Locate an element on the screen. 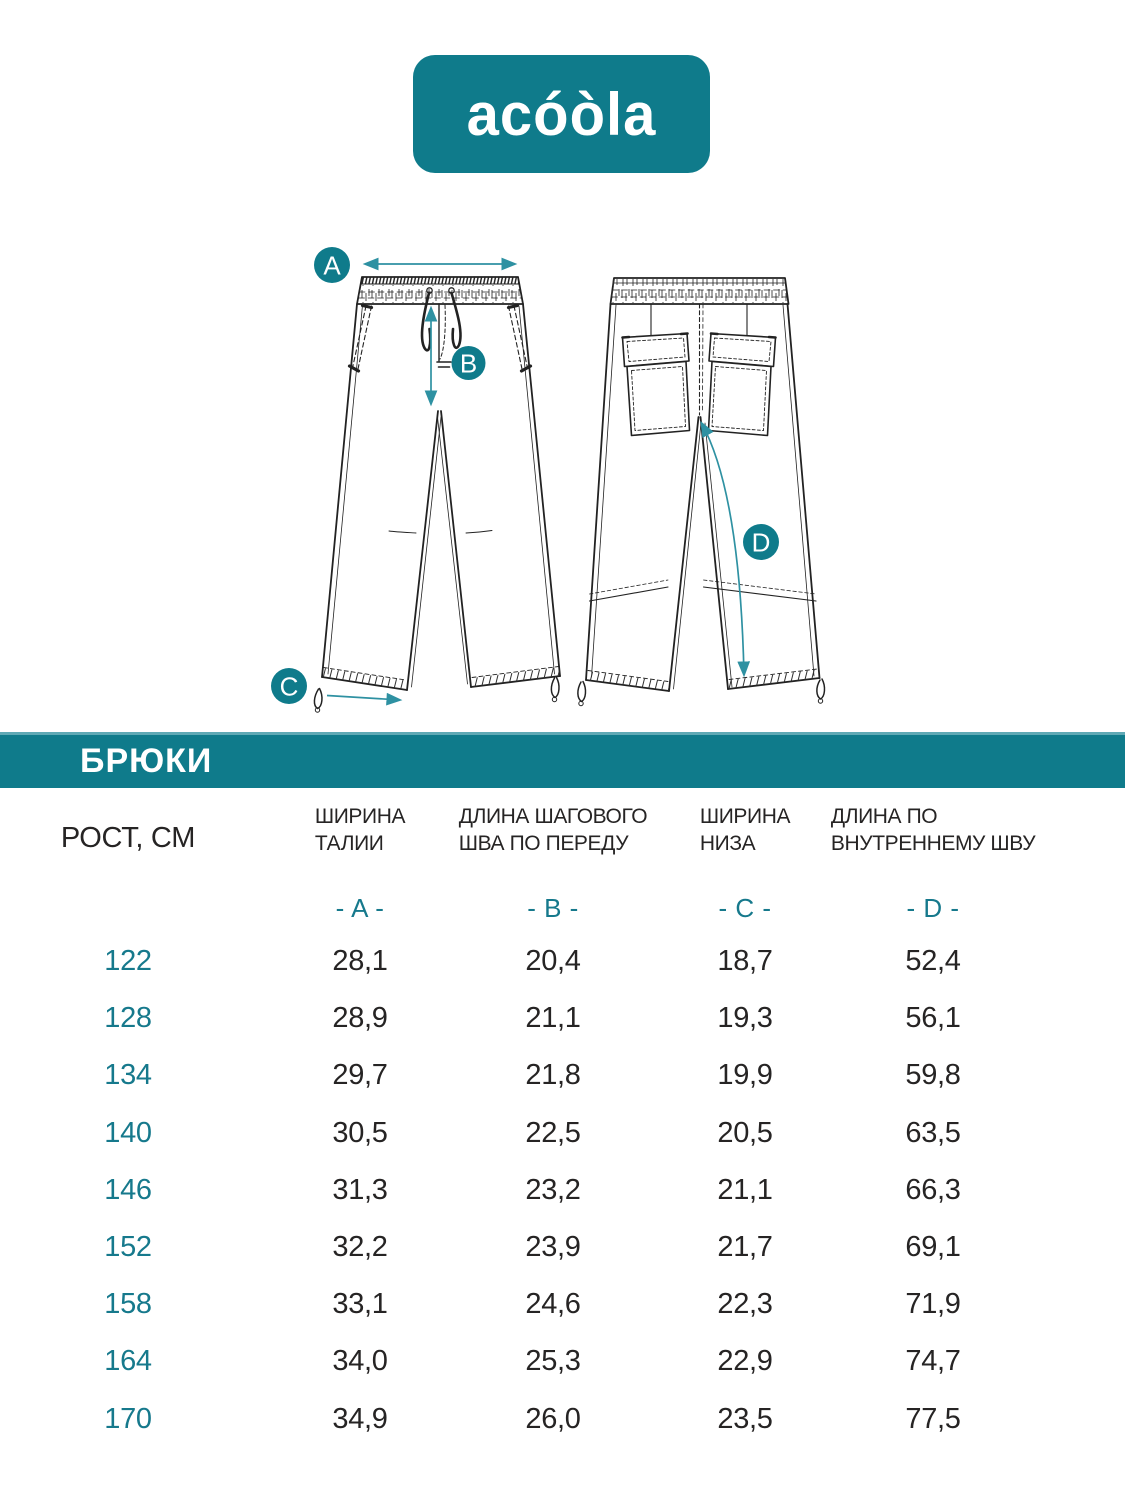 The height and width of the screenshot is (1500, 1125). table-row: 128 28,9 21,1 19,3 56,1 is located at coordinates (562, 1018).